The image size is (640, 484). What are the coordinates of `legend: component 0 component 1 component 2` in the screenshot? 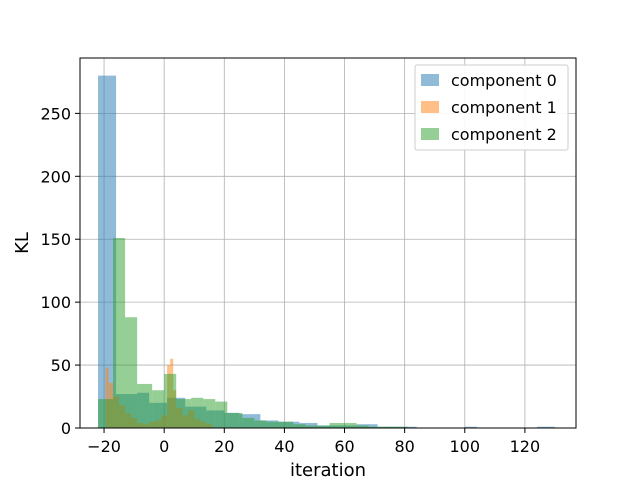 It's located at (491, 107).